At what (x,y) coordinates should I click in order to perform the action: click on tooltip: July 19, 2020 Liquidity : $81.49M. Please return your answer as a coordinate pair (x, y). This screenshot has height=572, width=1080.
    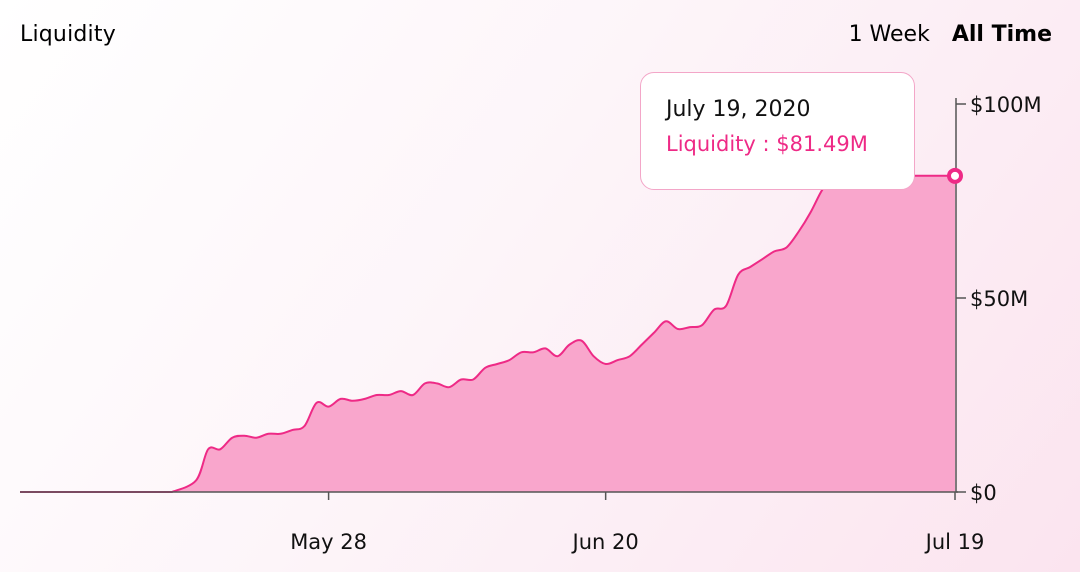
    Looking at the image, I should click on (777, 131).